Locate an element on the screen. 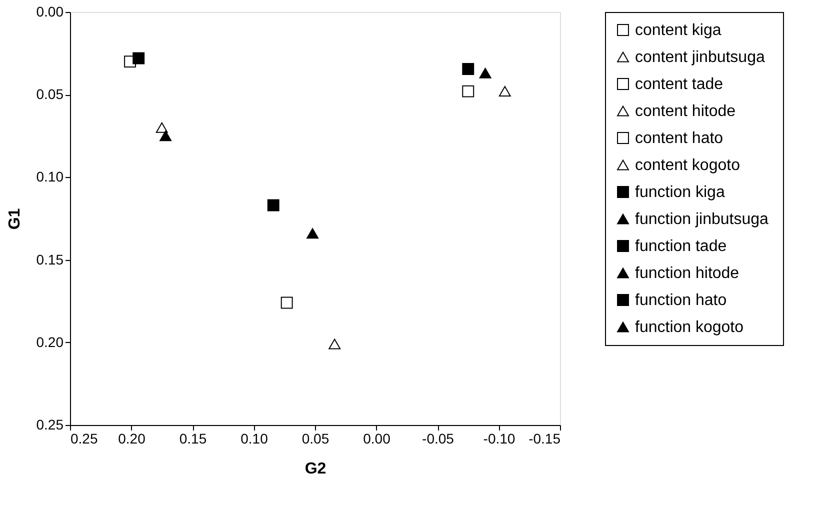 The image size is (834, 505). x-tick-label: 0.05 is located at coordinates (316, 438).